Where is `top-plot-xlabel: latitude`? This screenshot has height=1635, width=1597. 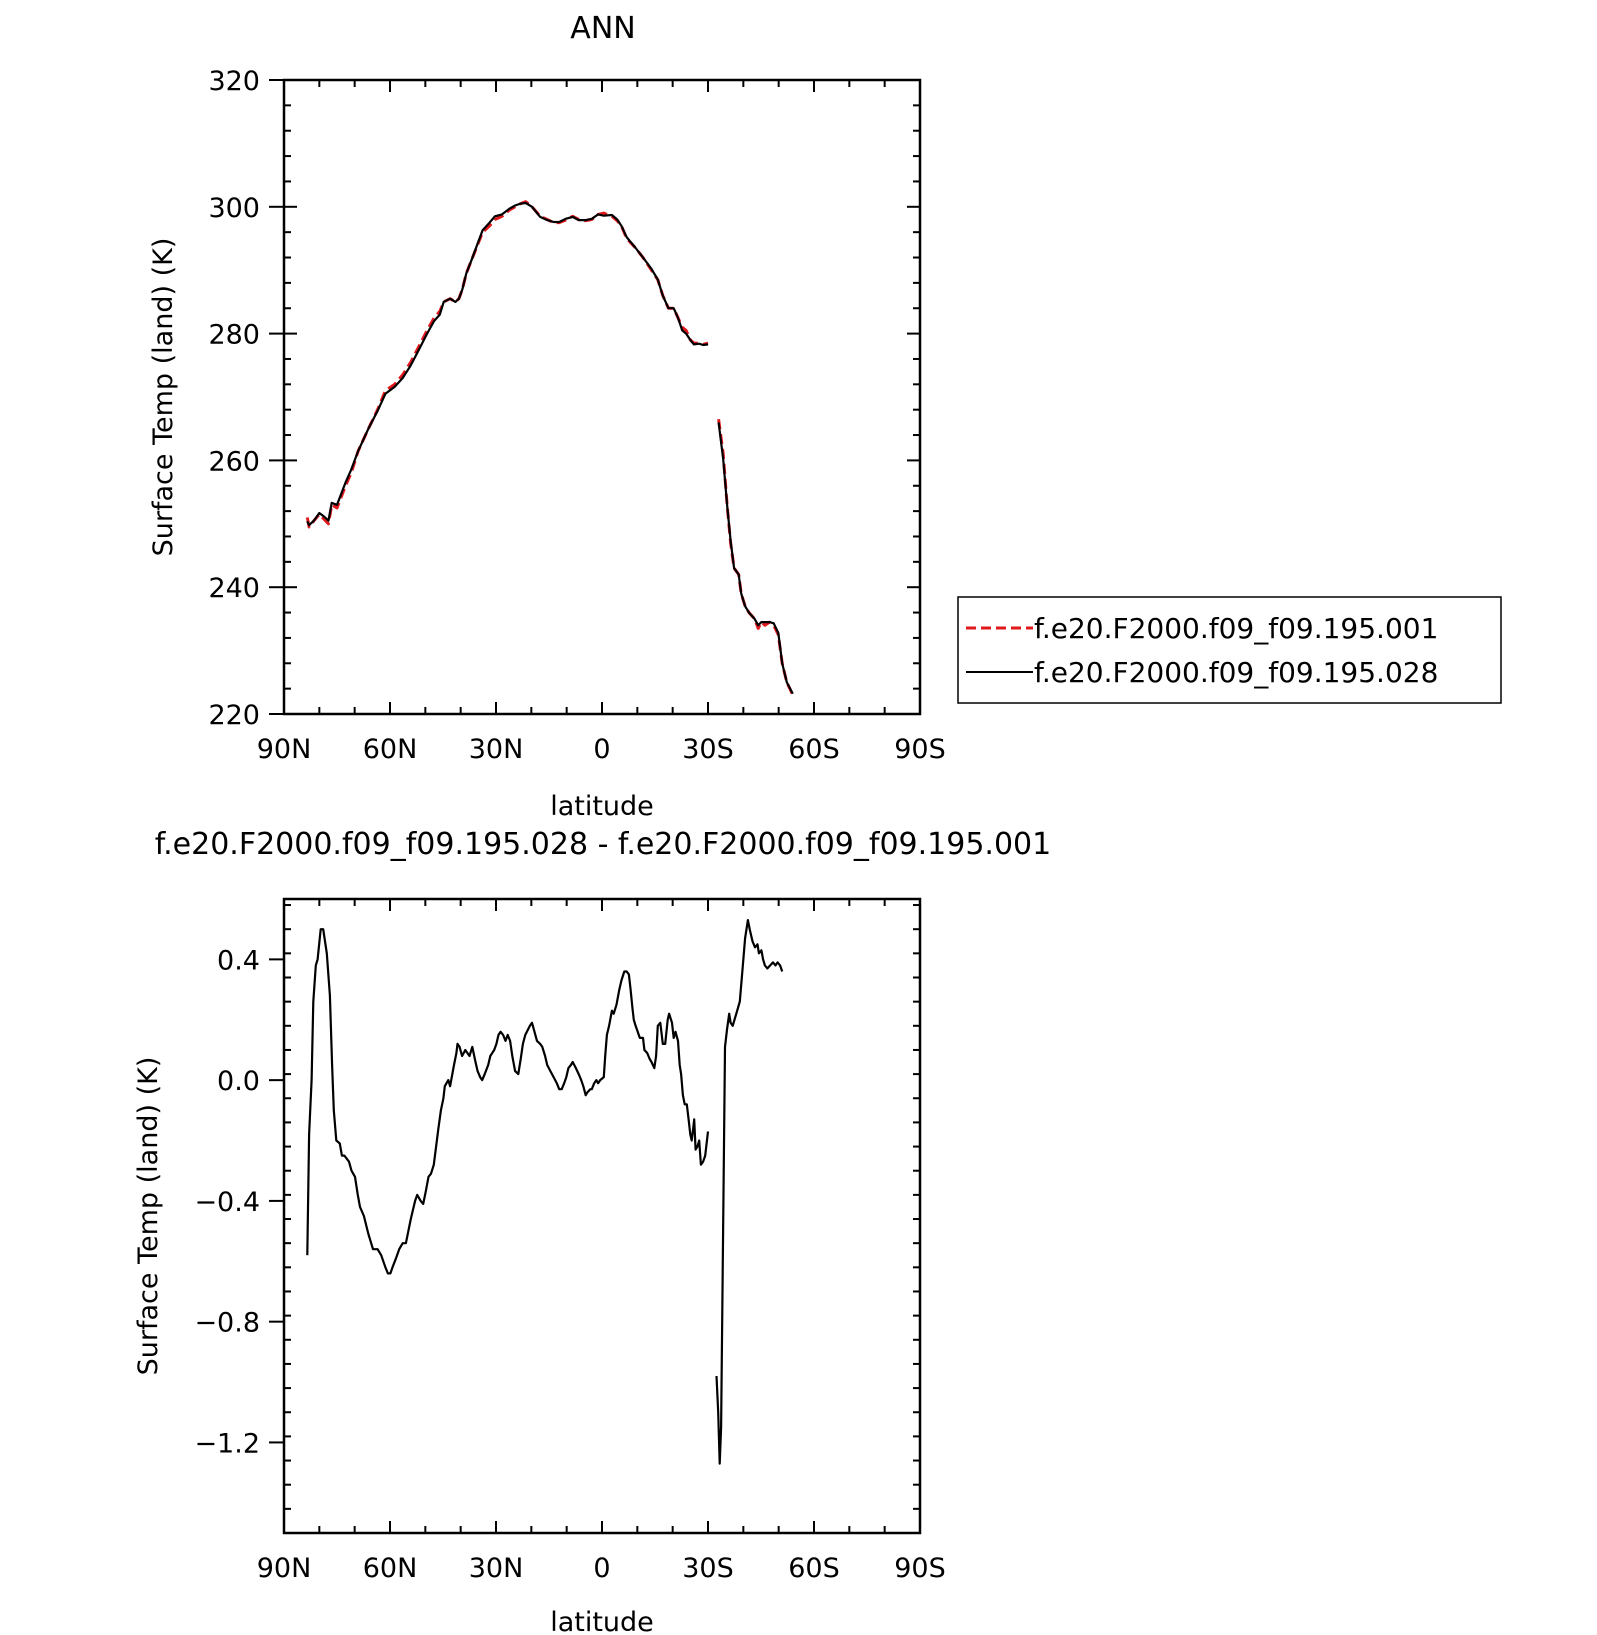
top-plot-xlabel: latitude is located at coordinates (602, 806).